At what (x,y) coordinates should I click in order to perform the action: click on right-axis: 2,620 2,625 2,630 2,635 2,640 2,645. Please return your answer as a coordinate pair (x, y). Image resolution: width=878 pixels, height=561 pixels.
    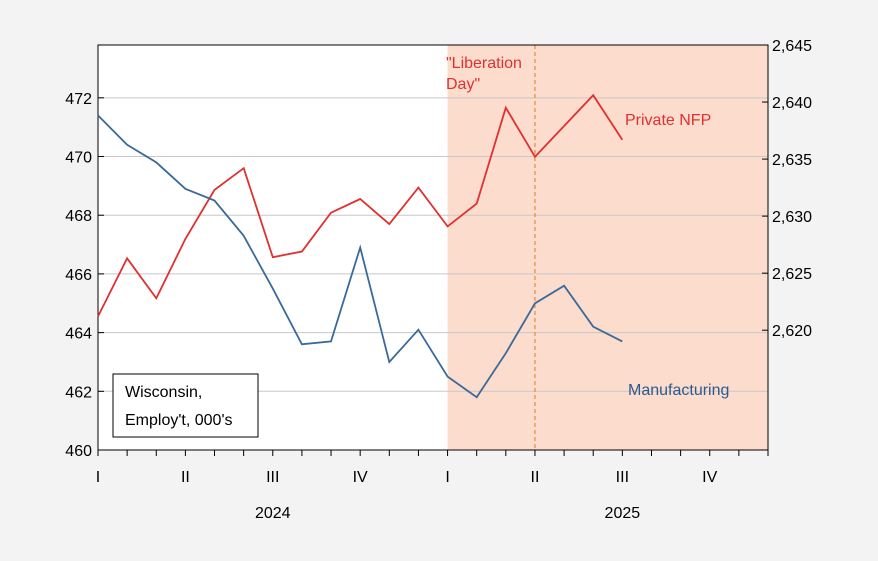
    Looking at the image, I should click on (787, 189).